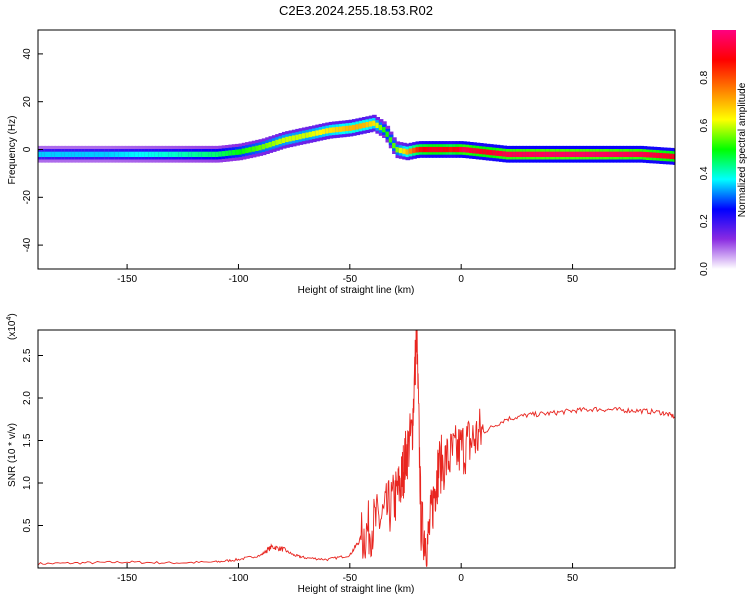  Describe the element at coordinates (127, 279) in the screenshot. I see `x-tick-label: -150` at that location.